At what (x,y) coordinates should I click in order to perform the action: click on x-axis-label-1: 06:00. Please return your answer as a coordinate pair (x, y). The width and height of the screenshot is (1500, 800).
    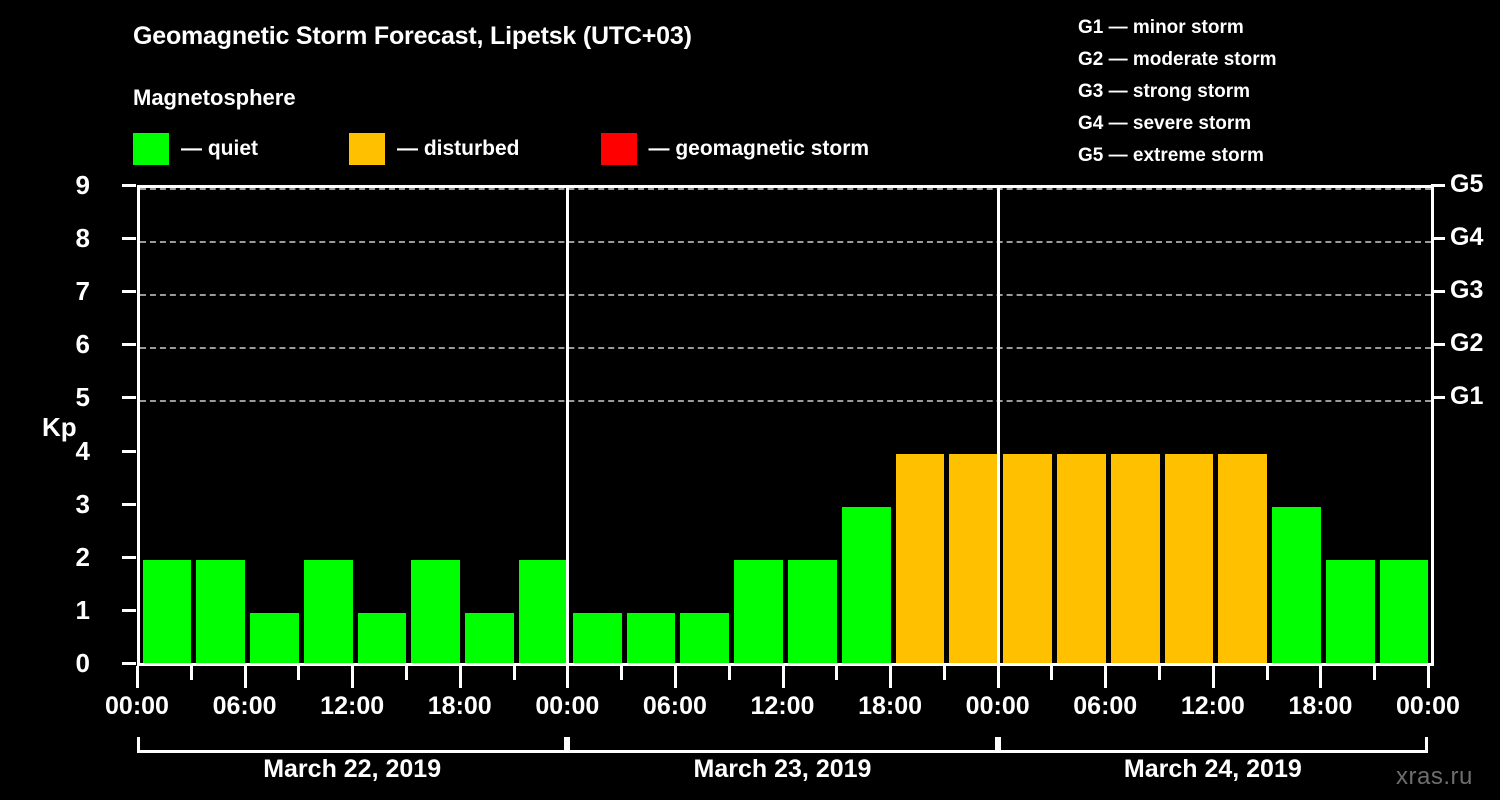
    Looking at the image, I should click on (244, 706).